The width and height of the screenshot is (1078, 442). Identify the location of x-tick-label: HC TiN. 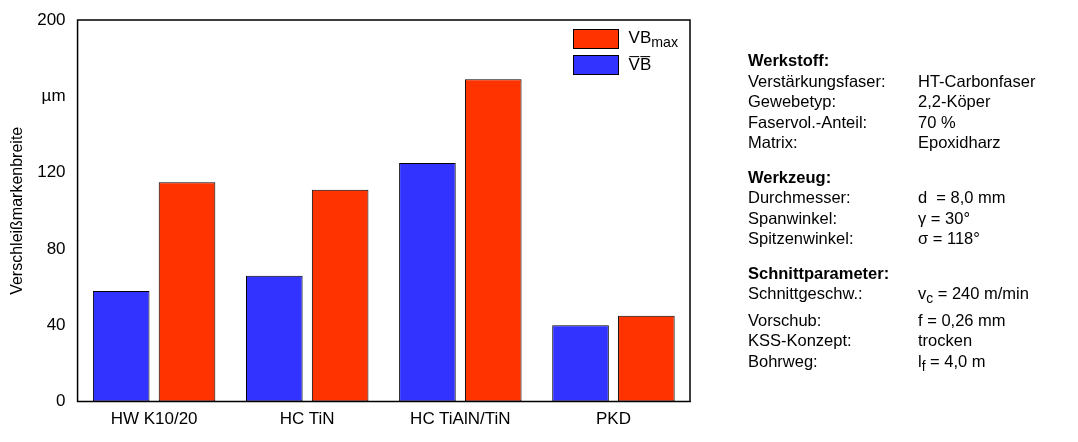
(307, 419).